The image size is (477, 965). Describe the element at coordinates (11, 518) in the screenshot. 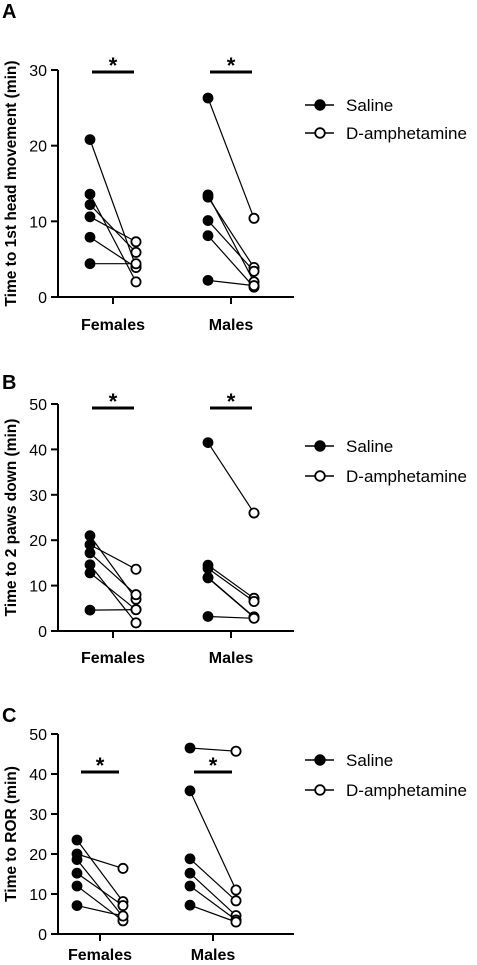

I see `y-axis-label: Time to 2 paws down (min)` at that location.